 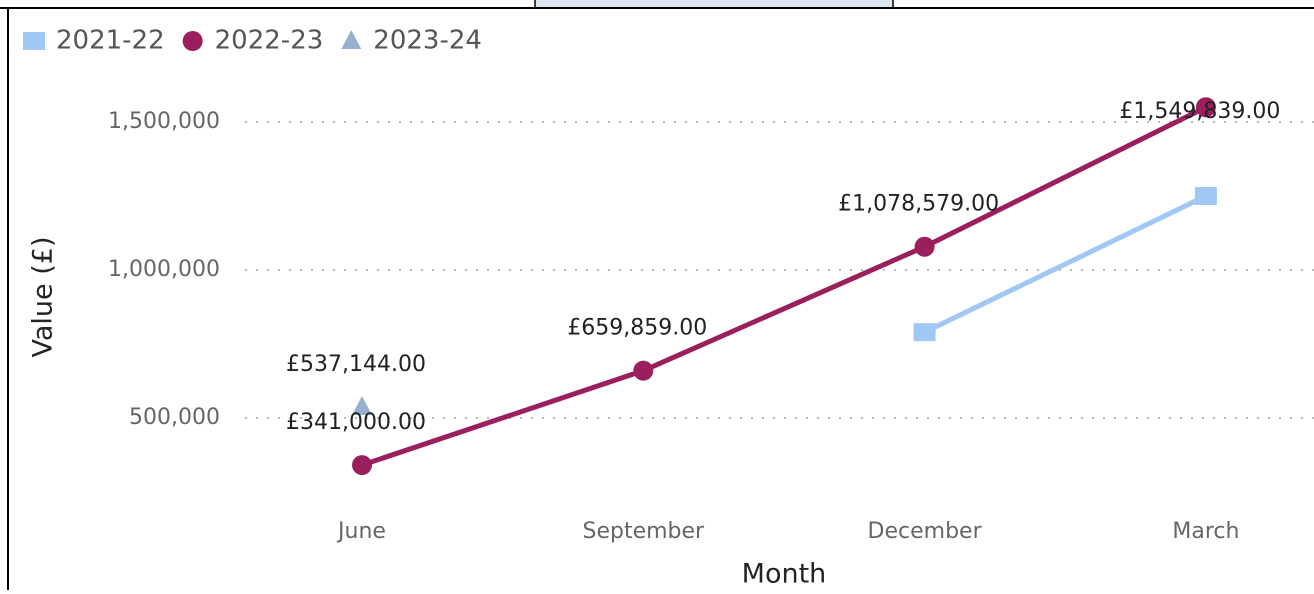 What do you see at coordinates (714, 4) in the screenshot?
I see `title-box` at bounding box center [714, 4].